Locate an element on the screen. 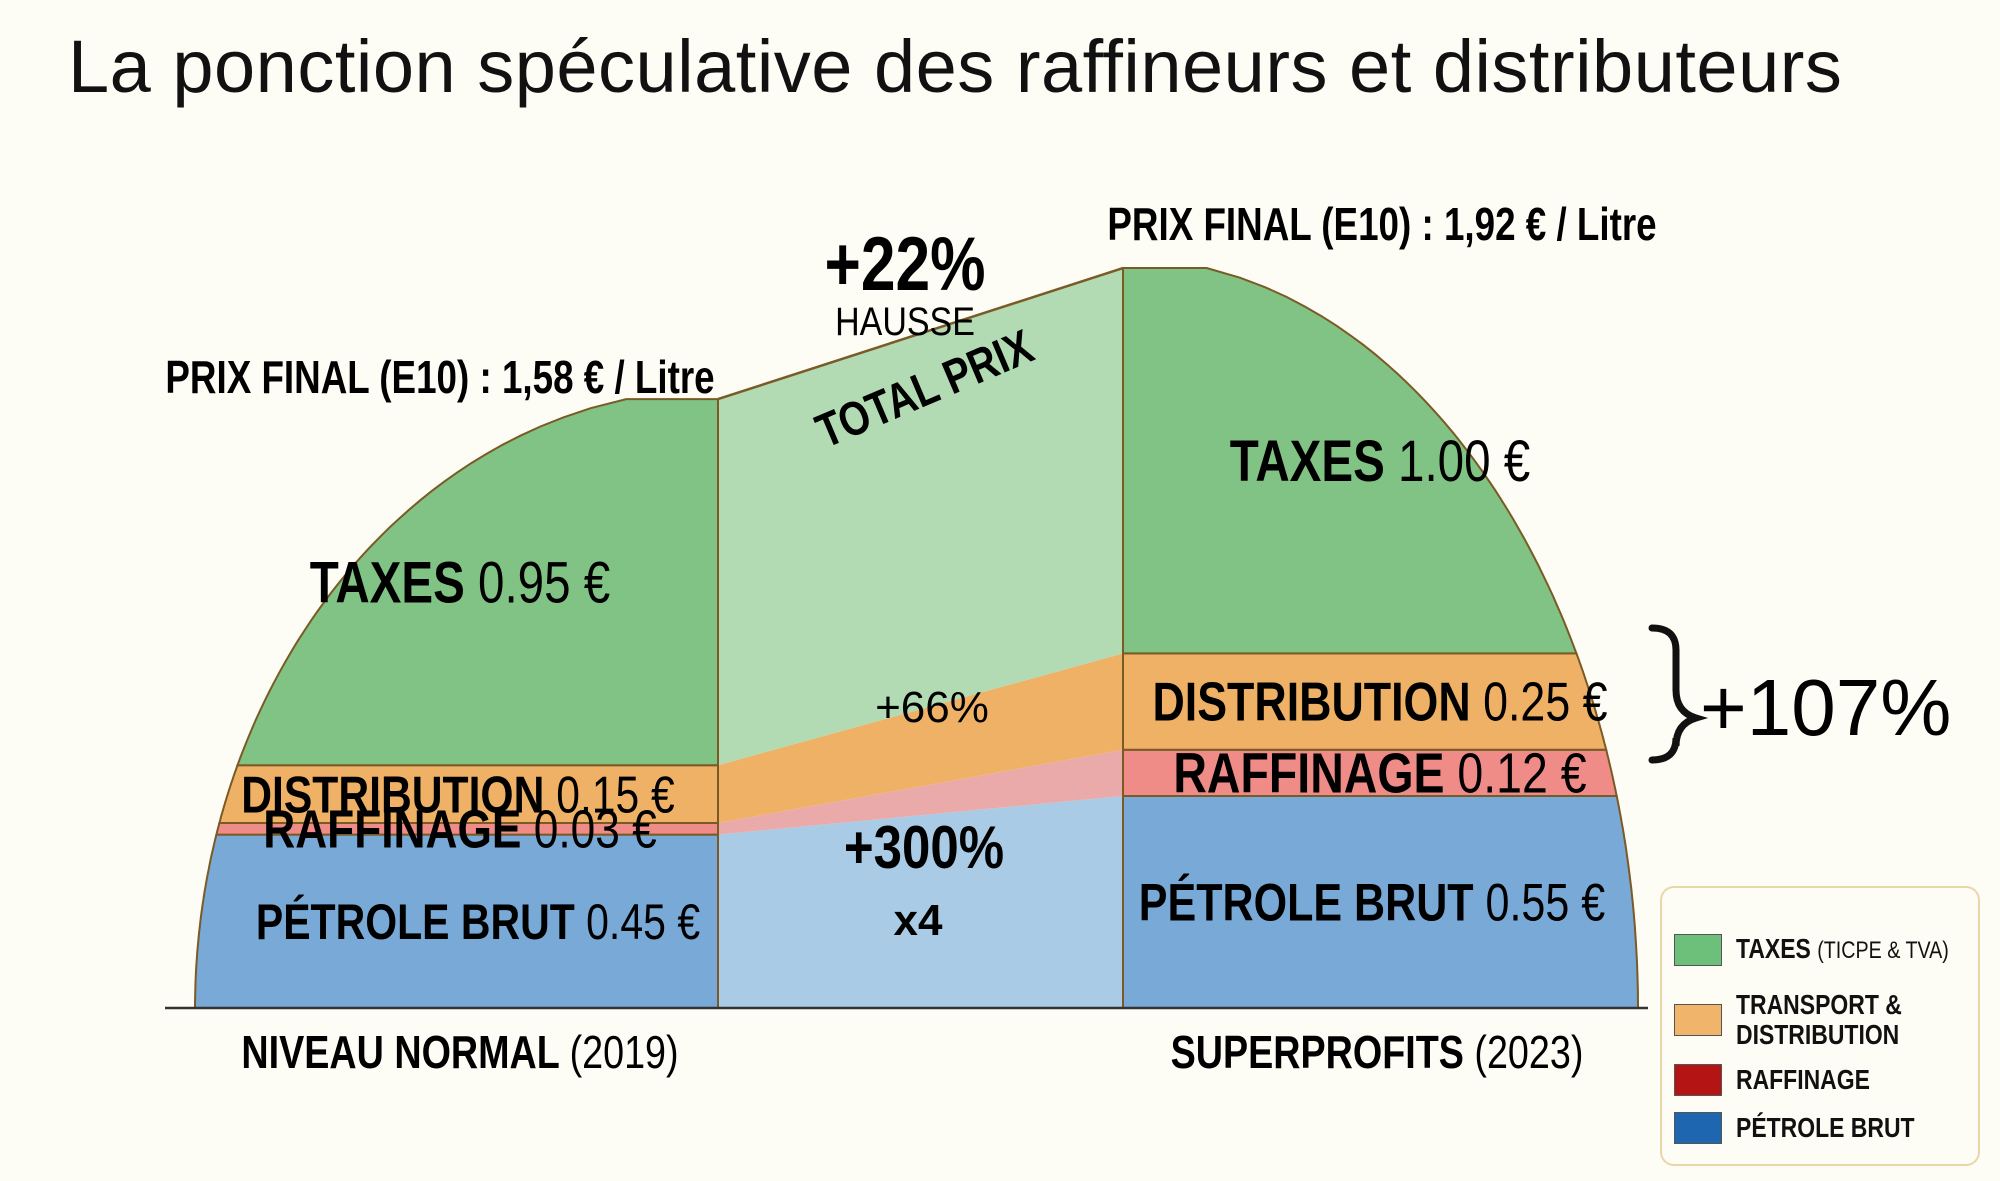 This screenshot has height=1181, width=2000. legend-item-taxes: TAXES (TICPE & TVA) is located at coordinates (1835, 950).